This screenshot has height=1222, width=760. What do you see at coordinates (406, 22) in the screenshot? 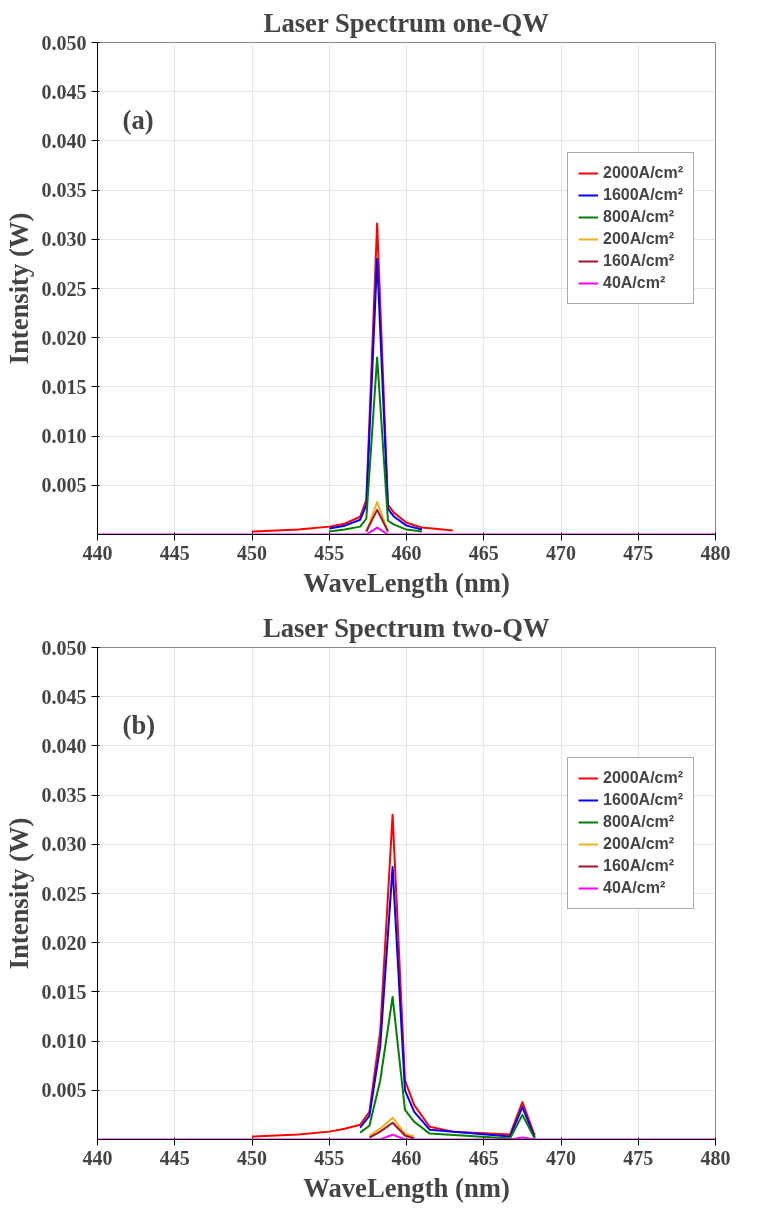
I see `chart-title: Laser Spectrum one-QW` at bounding box center [406, 22].